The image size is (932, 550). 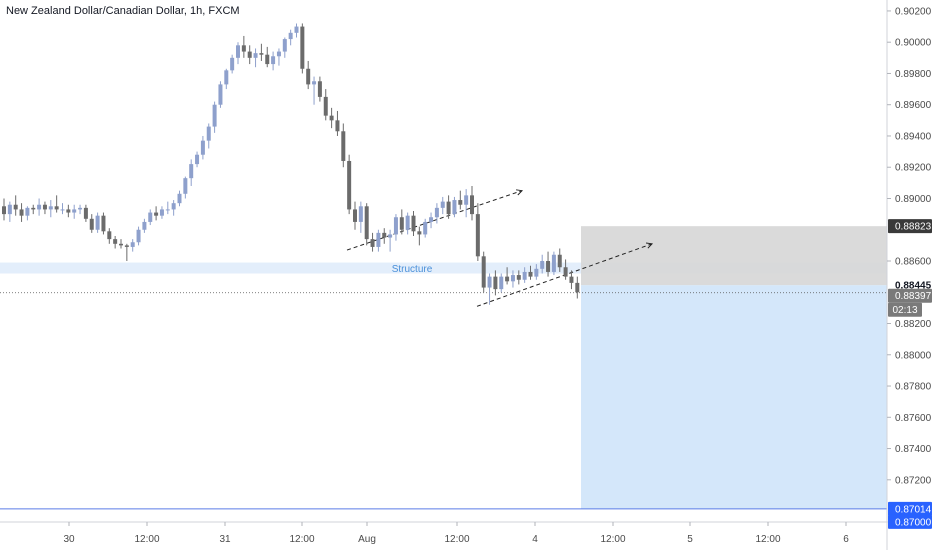 I want to click on price-badge-label: 02:13, so click(x=904, y=310).